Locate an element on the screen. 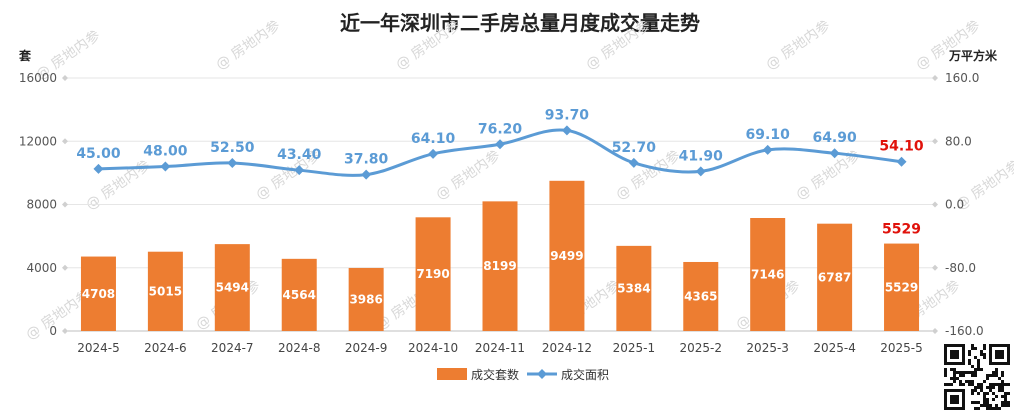  line-value-label: 41.90 is located at coordinates (701, 156).